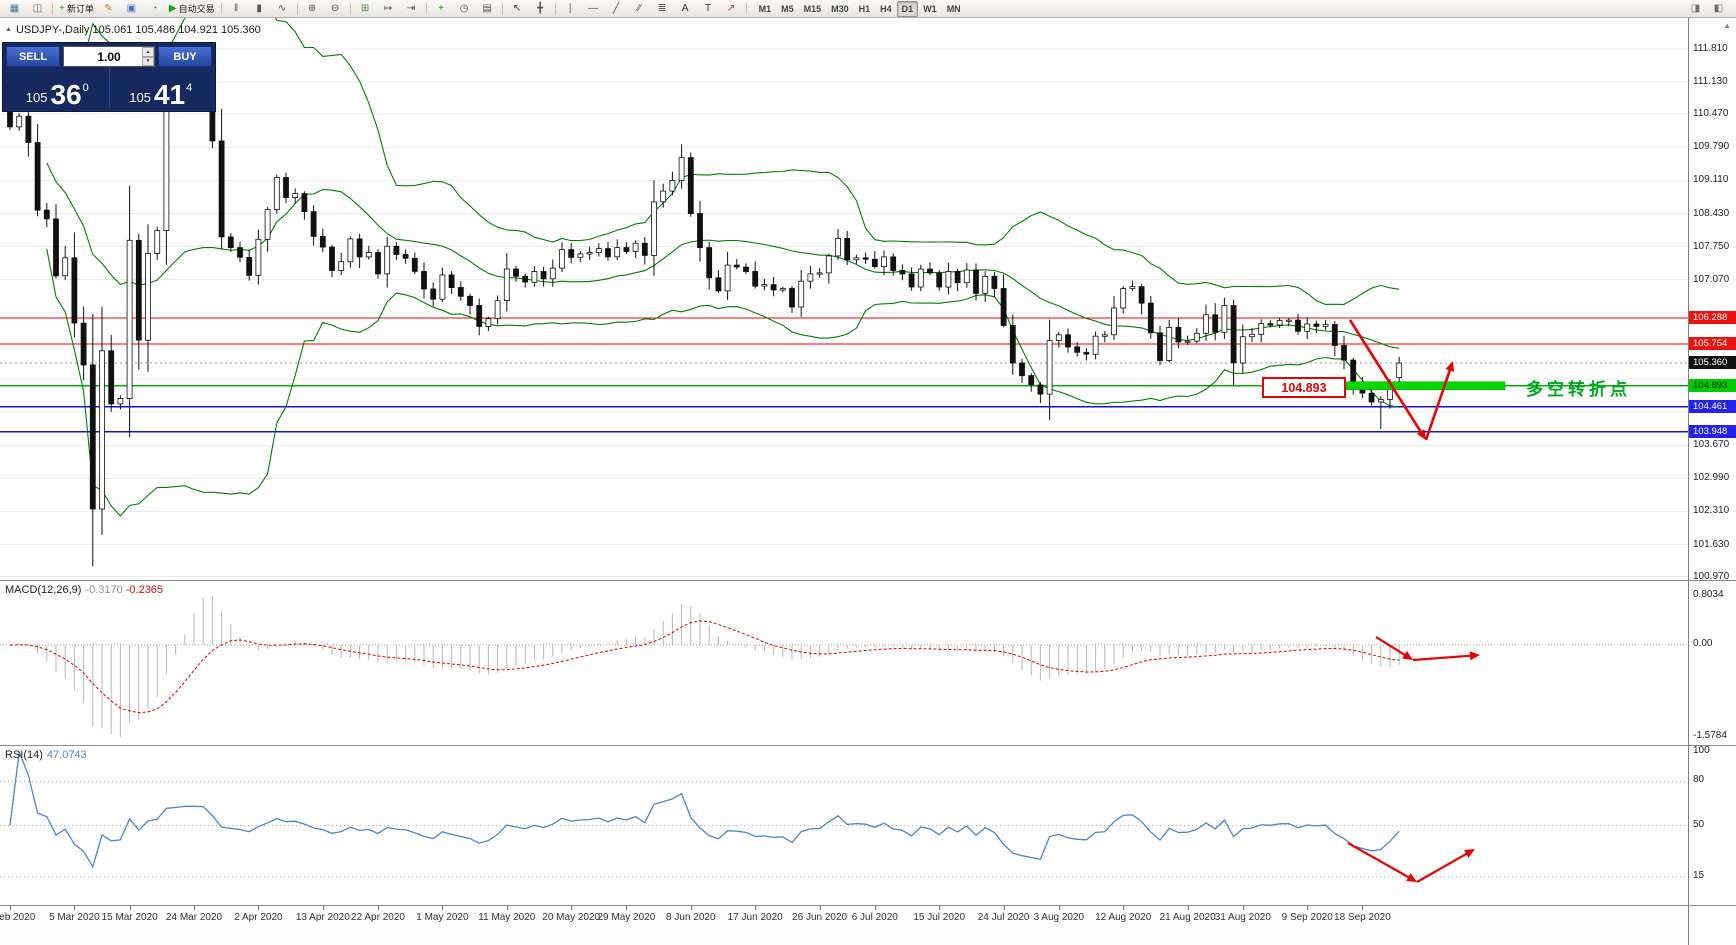  Describe the element at coordinates (76, 9) in the screenshot. I see `new-order-button: + 新订单` at that location.